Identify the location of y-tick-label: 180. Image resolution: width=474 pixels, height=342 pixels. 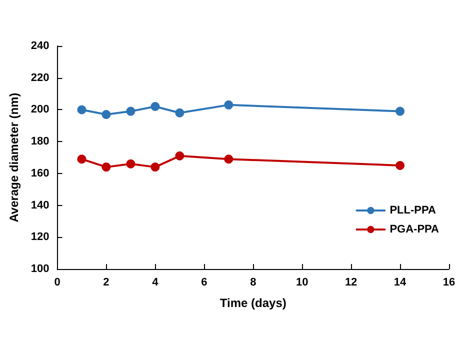
(40, 142).